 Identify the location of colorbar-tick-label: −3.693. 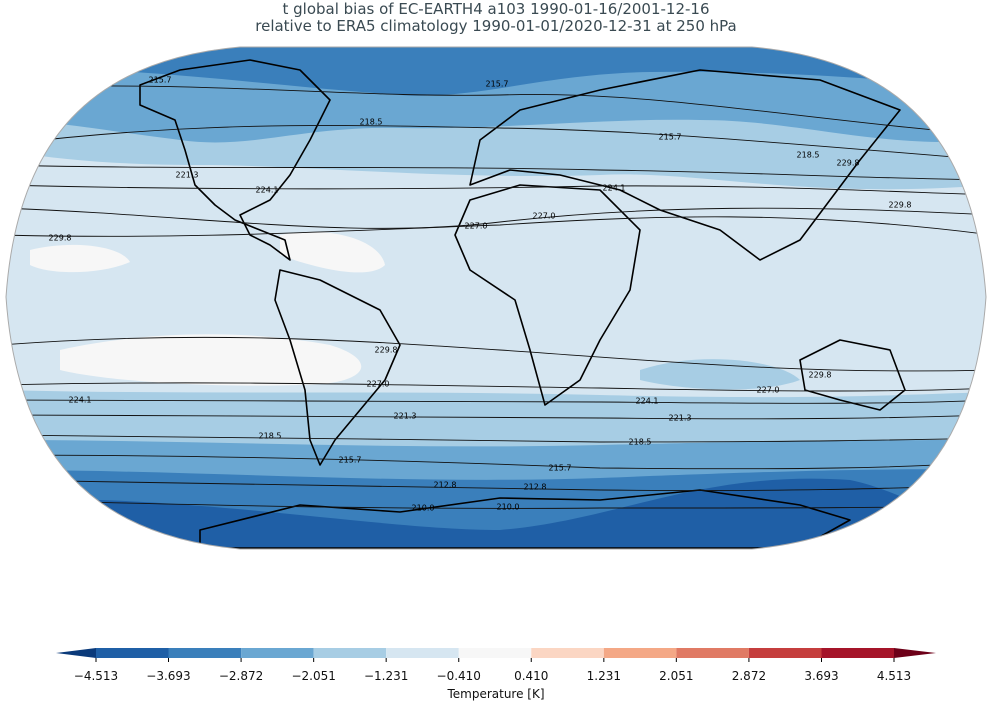
(168, 676).